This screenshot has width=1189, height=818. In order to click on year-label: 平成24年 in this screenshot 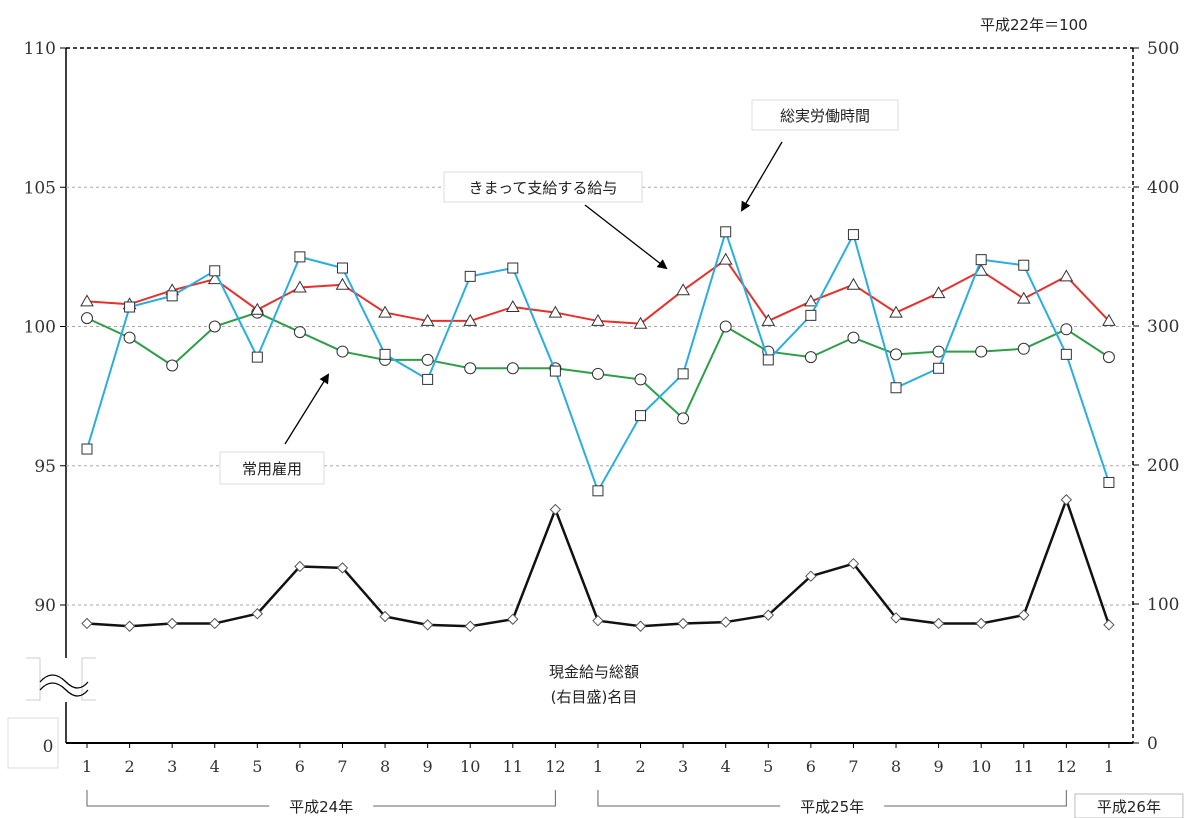, I will do `click(321, 807)`.